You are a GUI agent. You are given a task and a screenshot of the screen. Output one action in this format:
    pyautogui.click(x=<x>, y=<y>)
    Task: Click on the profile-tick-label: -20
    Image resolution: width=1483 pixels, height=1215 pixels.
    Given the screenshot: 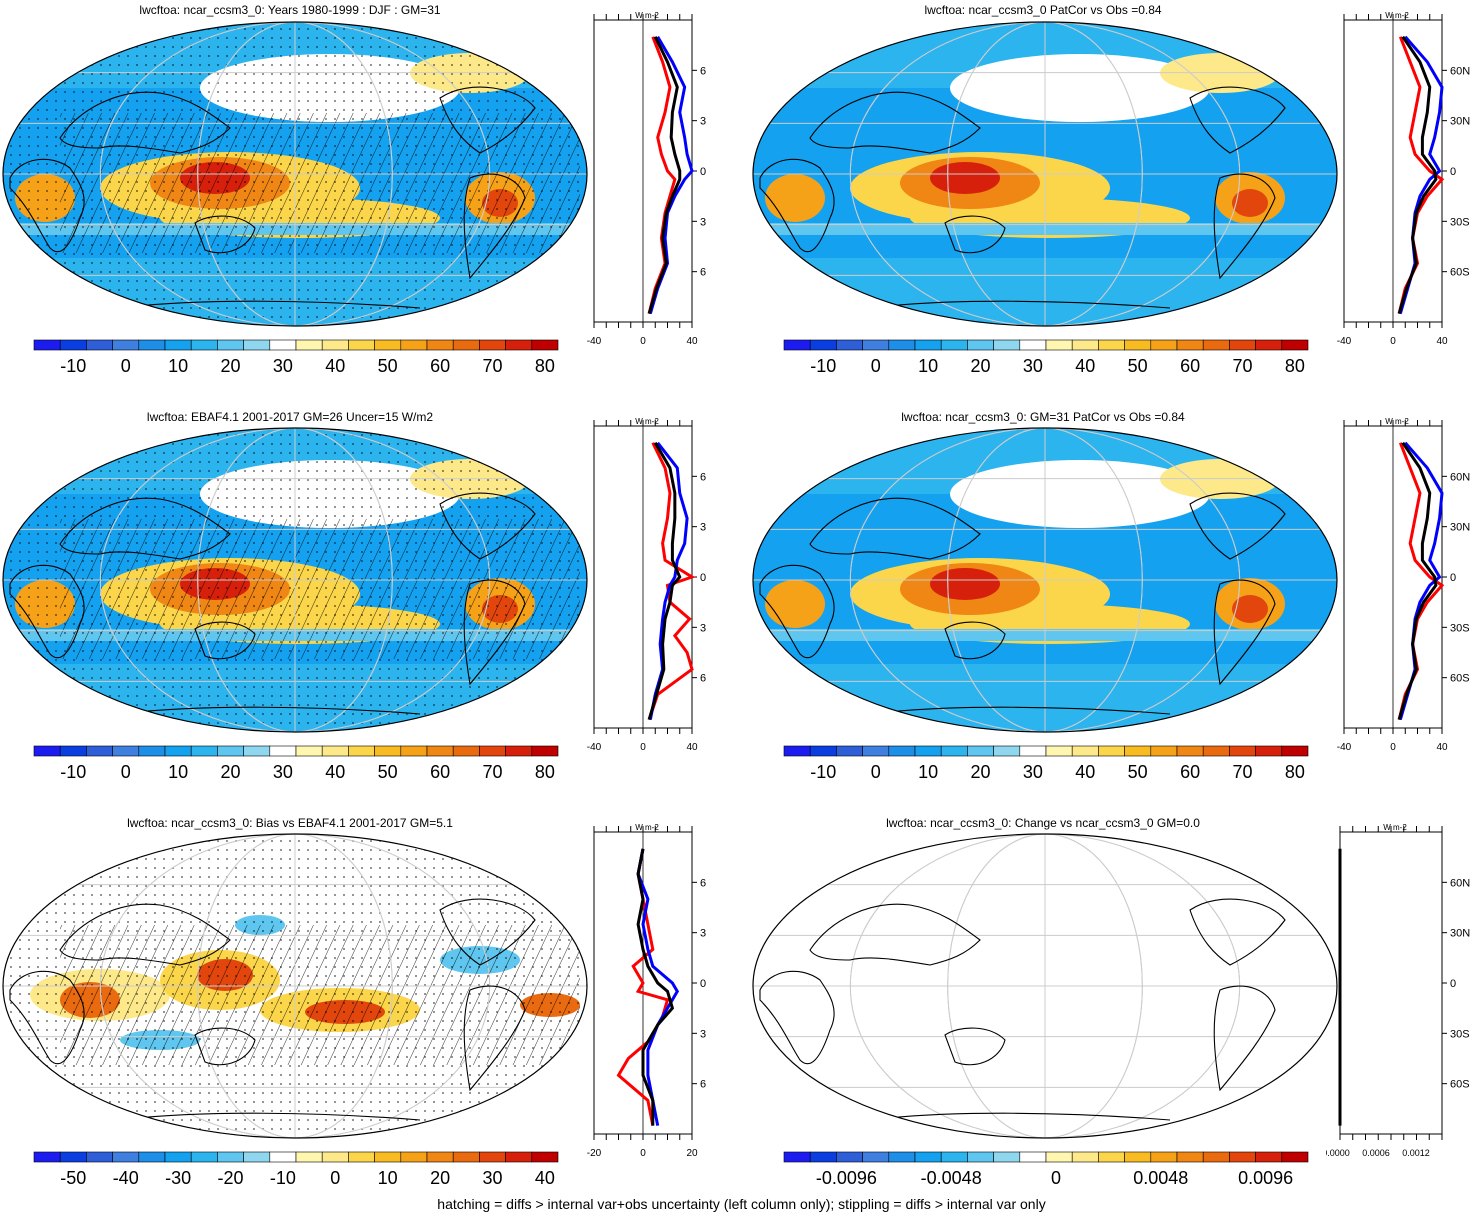 What is the action you would take?
    pyautogui.click(x=594, y=1153)
    